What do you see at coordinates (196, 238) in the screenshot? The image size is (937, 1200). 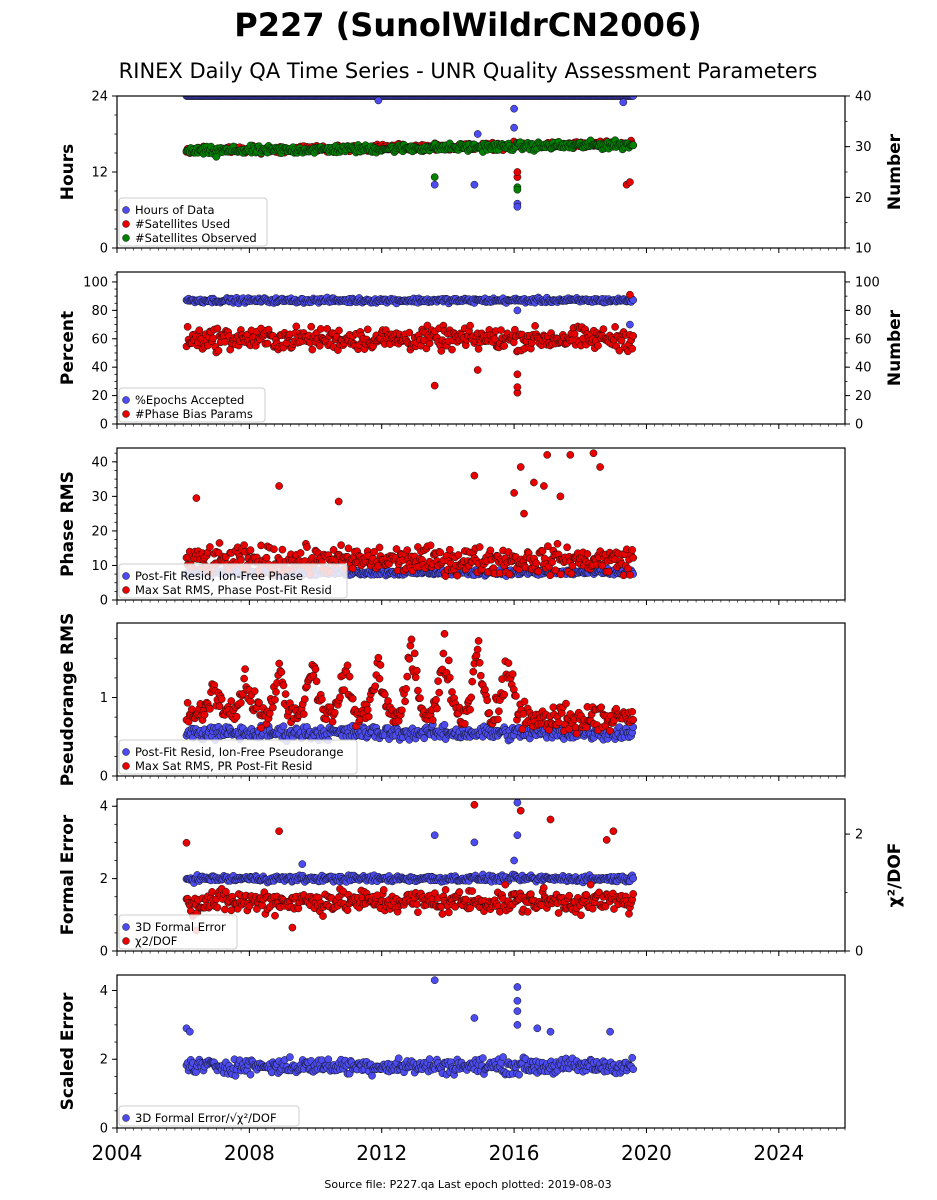 I see `legend-entry: #Satellites Observed` at bounding box center [196, 238].